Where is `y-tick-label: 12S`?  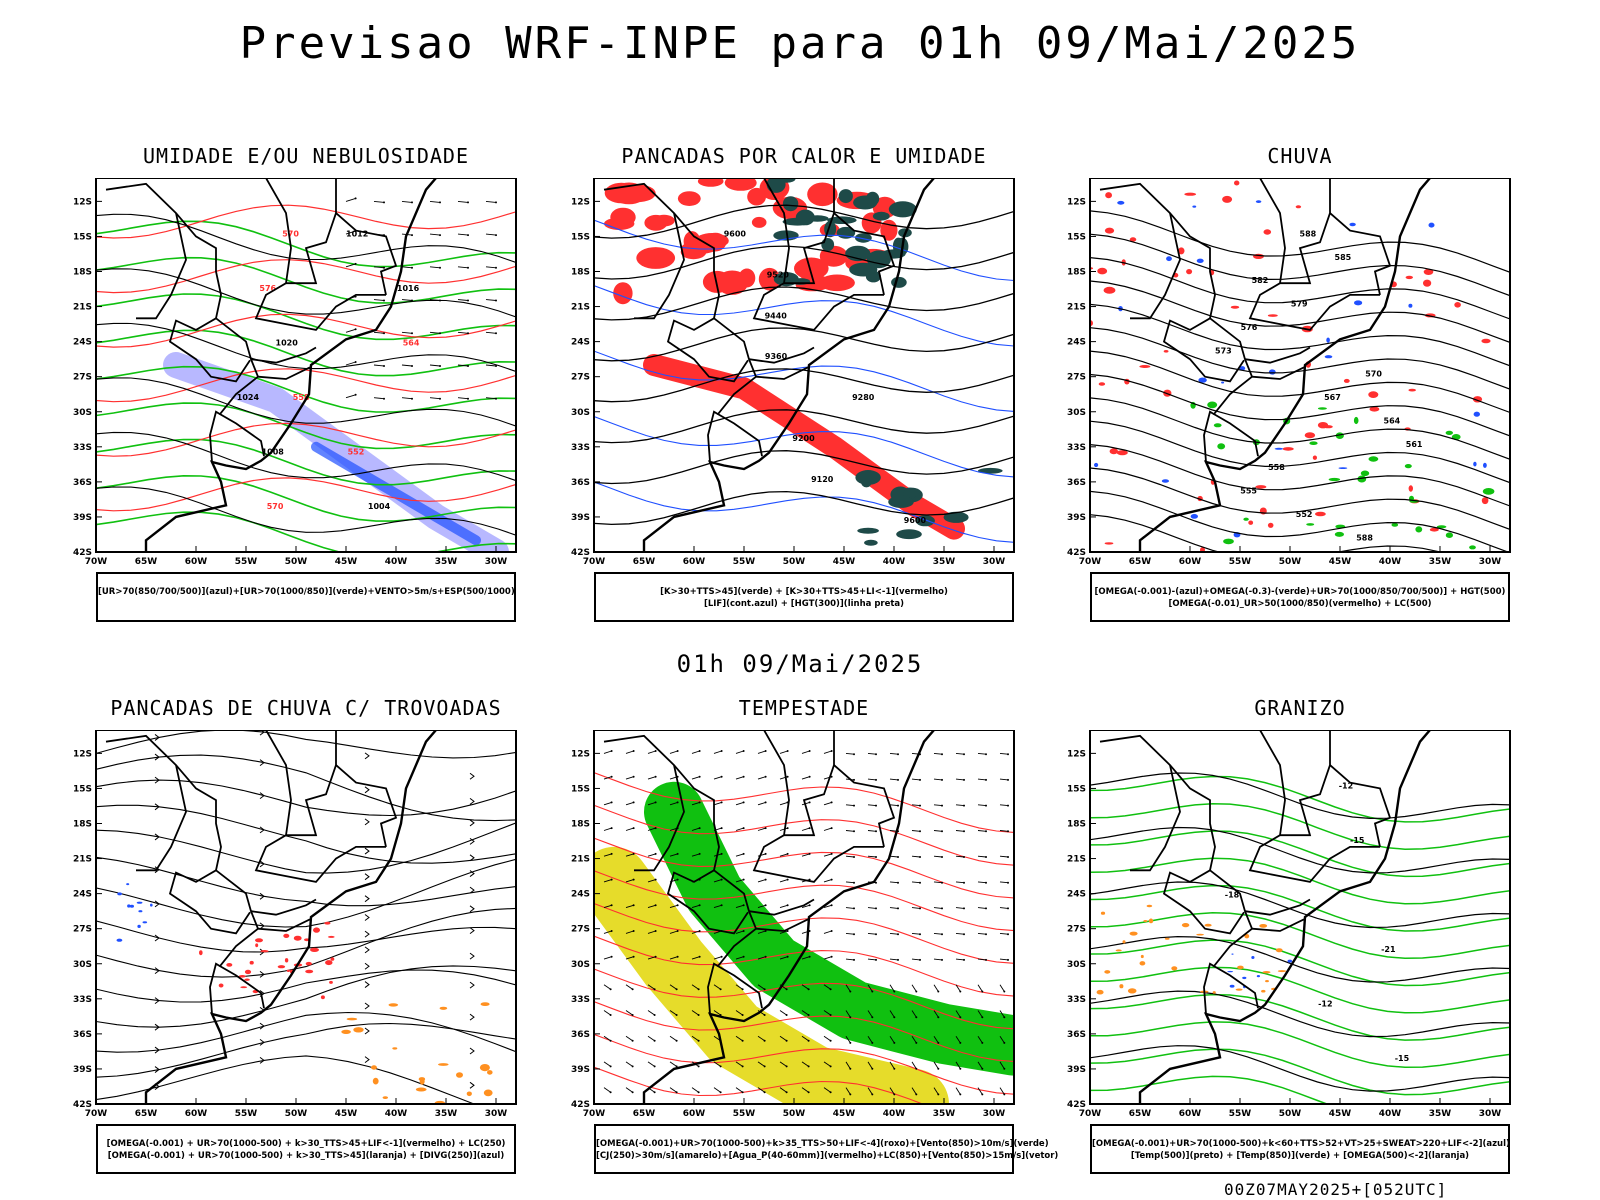
y-tick-label: 12S is located at coordinates (82, 202).